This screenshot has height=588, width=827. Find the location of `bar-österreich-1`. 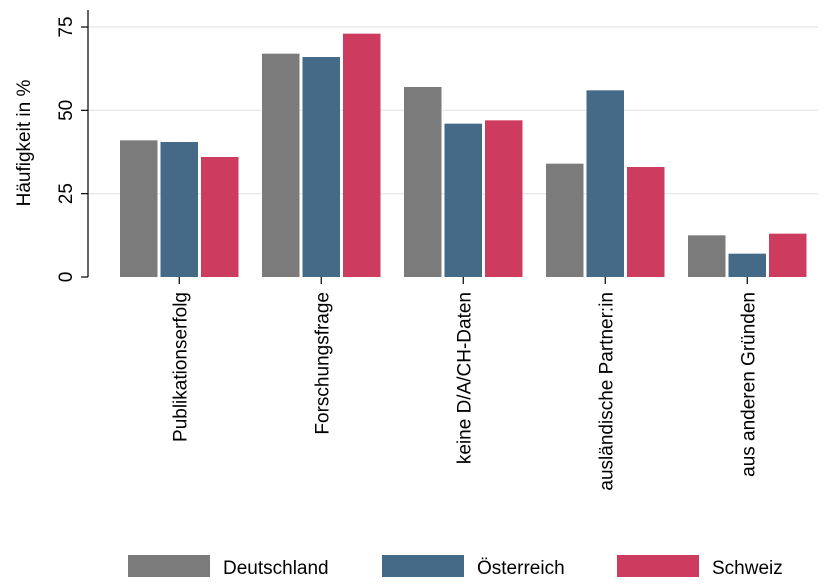

bar-österreich-1 is located at coordinates (179, 209).